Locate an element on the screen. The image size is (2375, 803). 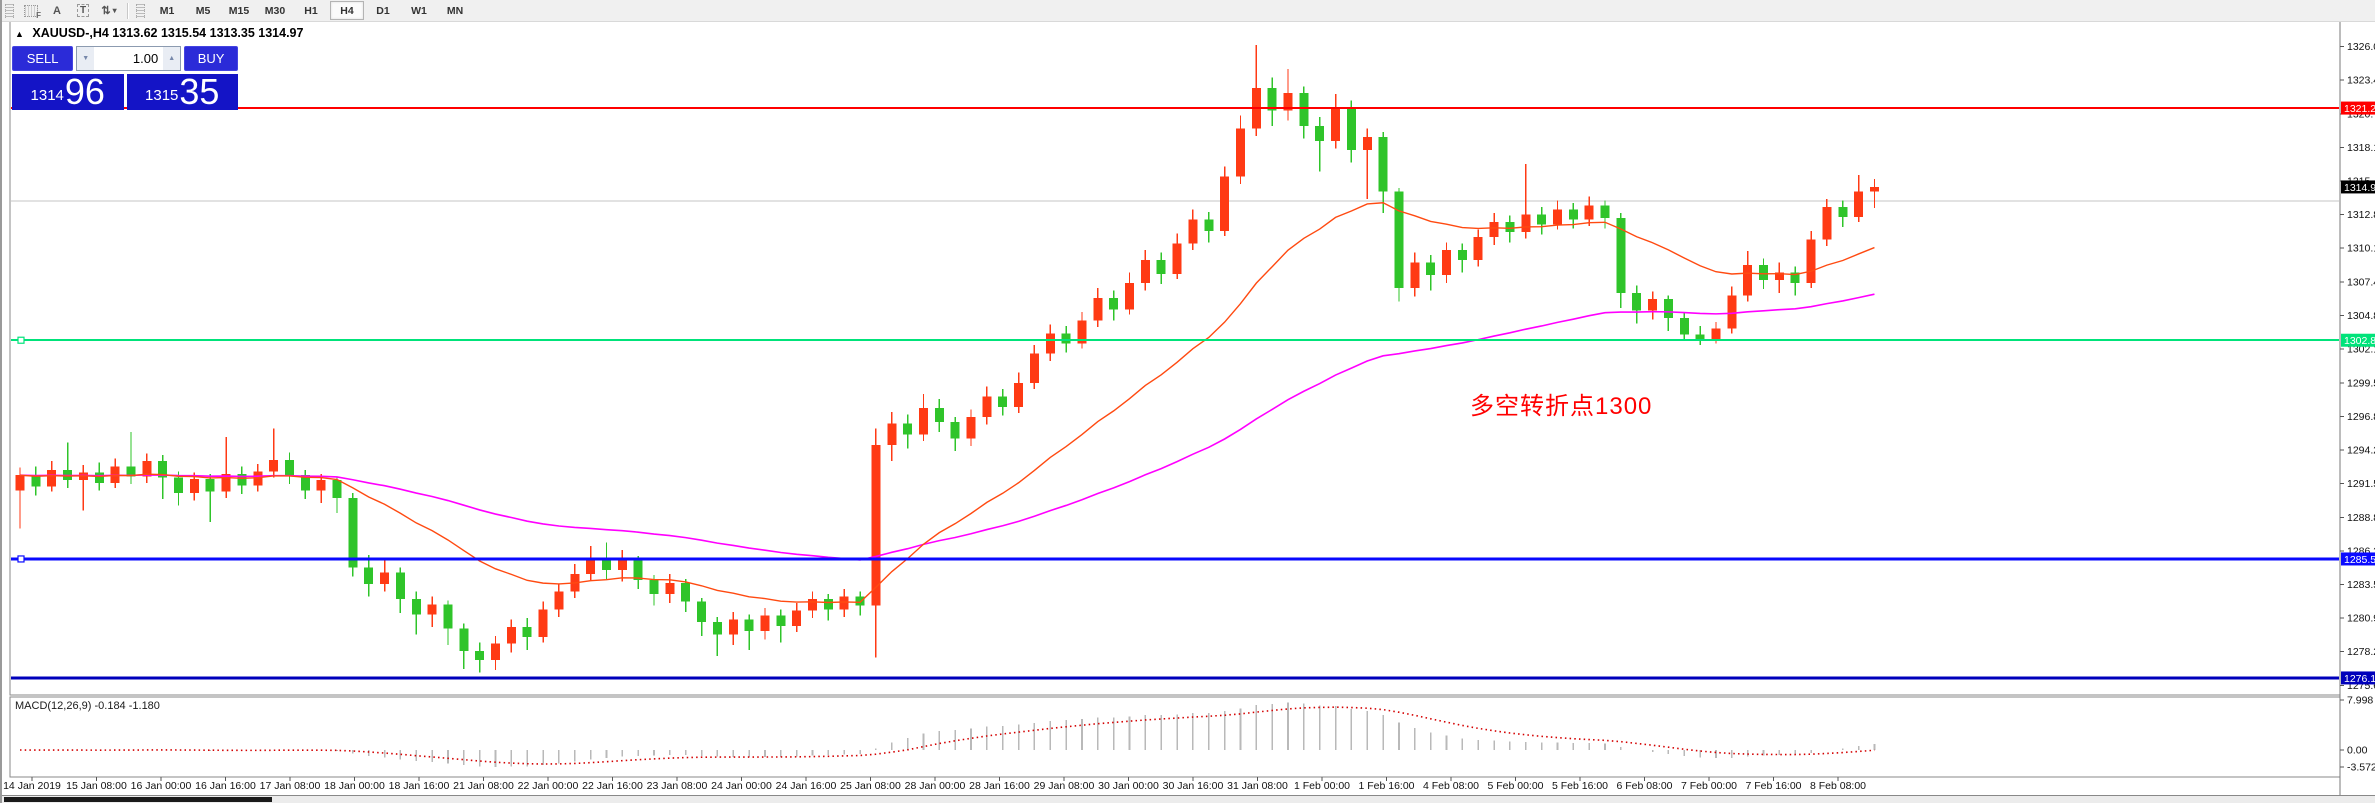
timeframe-button-m5: M5 is located at coordinates (203, 10).